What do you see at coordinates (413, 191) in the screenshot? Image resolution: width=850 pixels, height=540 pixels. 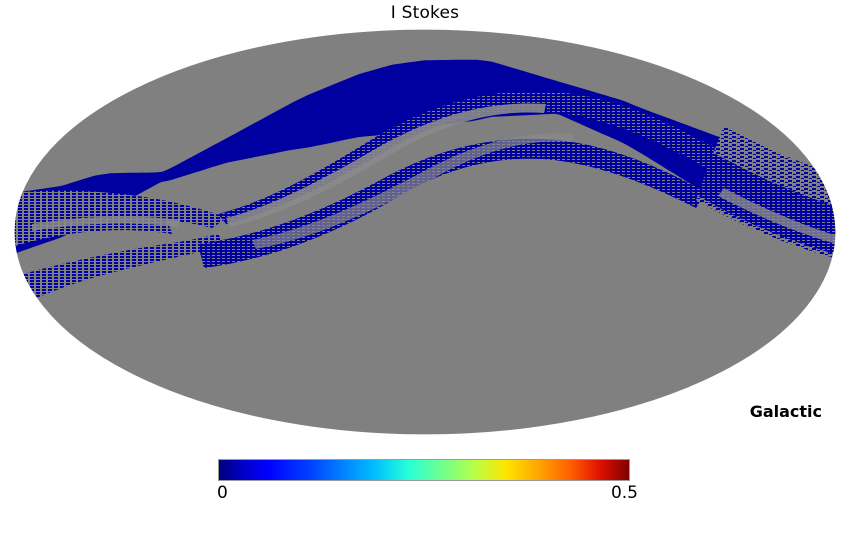 I see `gap-streak-central-lower` at bounding box center [413, 191].